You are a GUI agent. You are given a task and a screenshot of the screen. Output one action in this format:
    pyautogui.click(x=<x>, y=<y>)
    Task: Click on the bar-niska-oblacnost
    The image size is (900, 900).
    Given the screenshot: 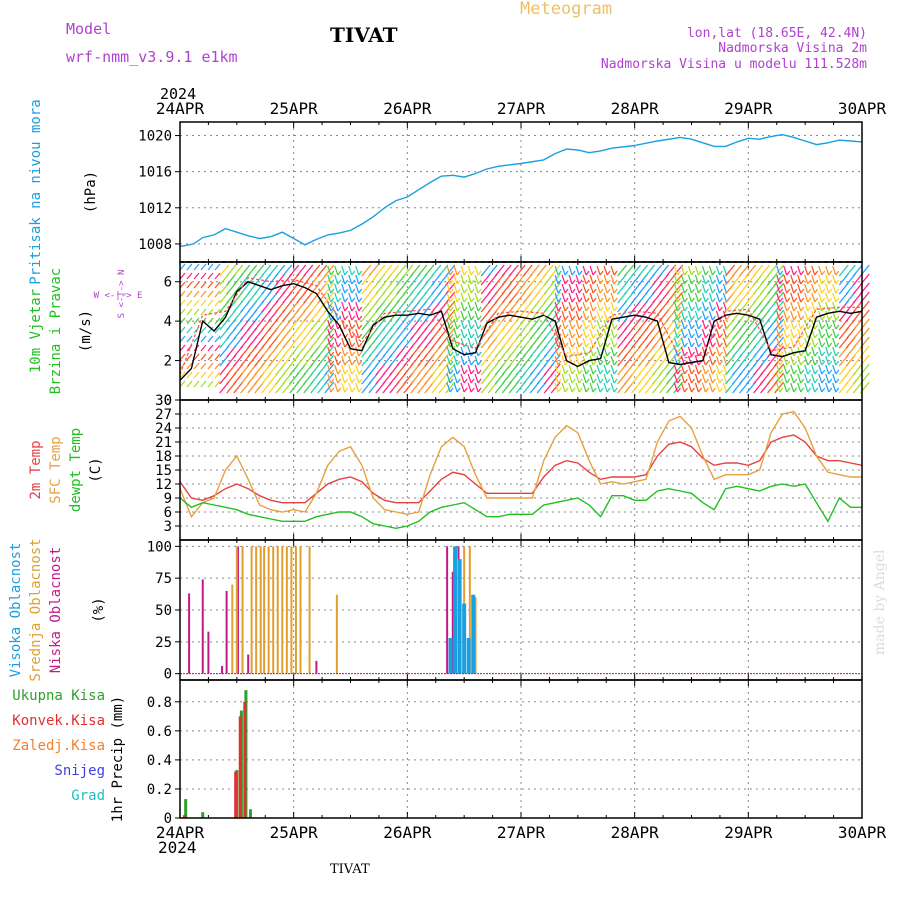 What is the action you would take?
    pyautogui.click(x=222, y=670)
    